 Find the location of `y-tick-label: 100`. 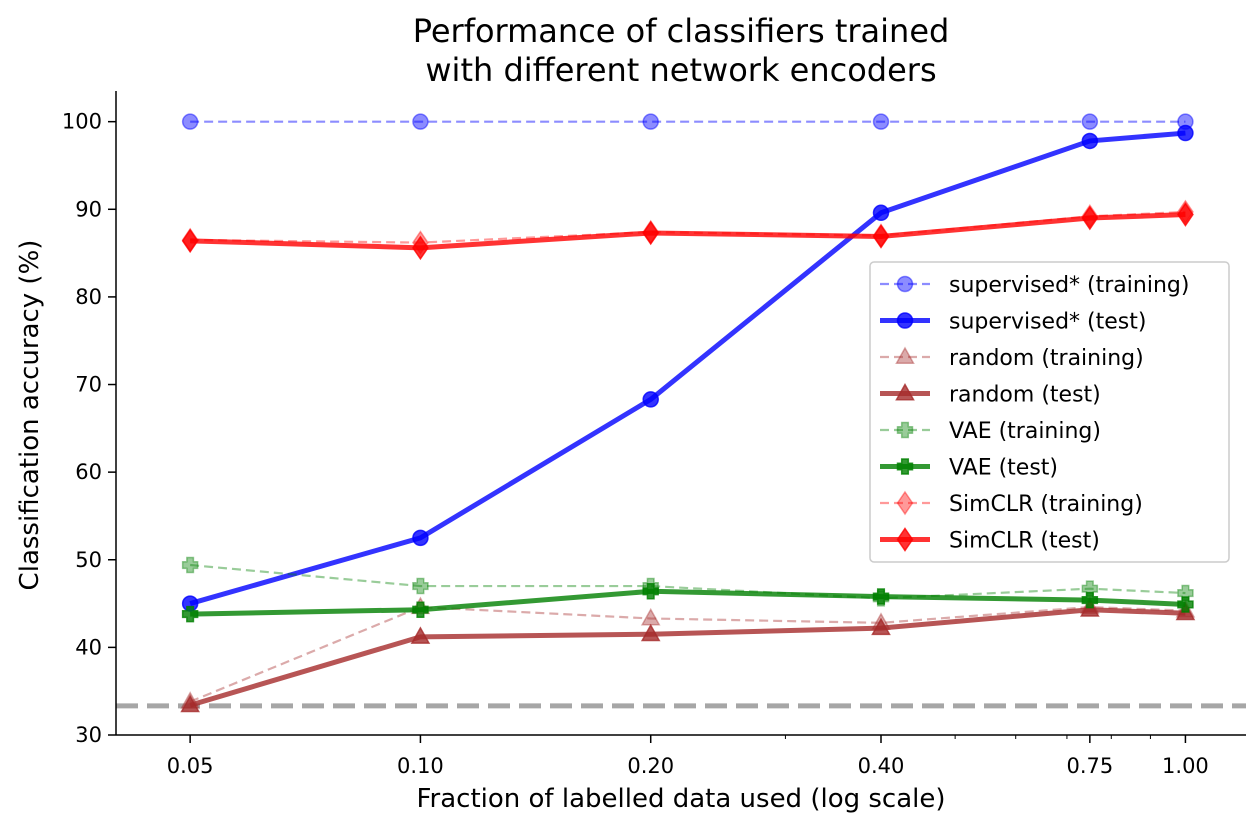

y-tick-label: 100 is located at coordinates (82, 122).